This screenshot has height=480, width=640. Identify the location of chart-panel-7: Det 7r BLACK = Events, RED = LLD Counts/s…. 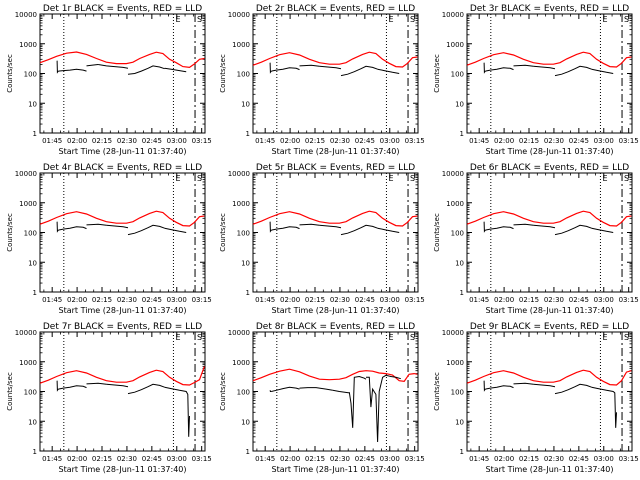
(109, 398).